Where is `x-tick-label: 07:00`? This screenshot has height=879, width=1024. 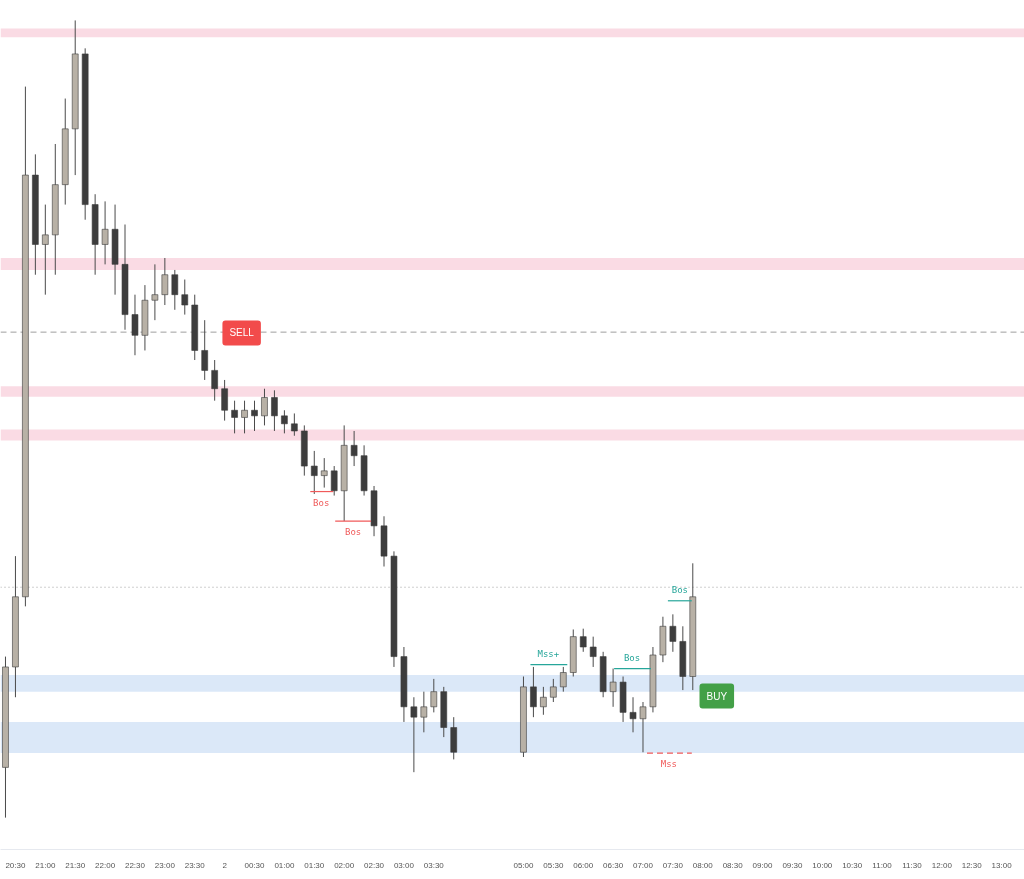
x-tick-label: 07:00 is located at coordinates (643, 865).